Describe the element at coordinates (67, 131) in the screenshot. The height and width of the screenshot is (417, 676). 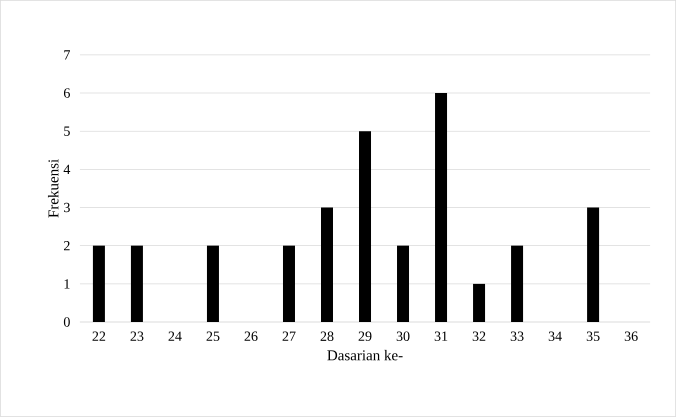
I see `y-tick-label: 5` at that location.